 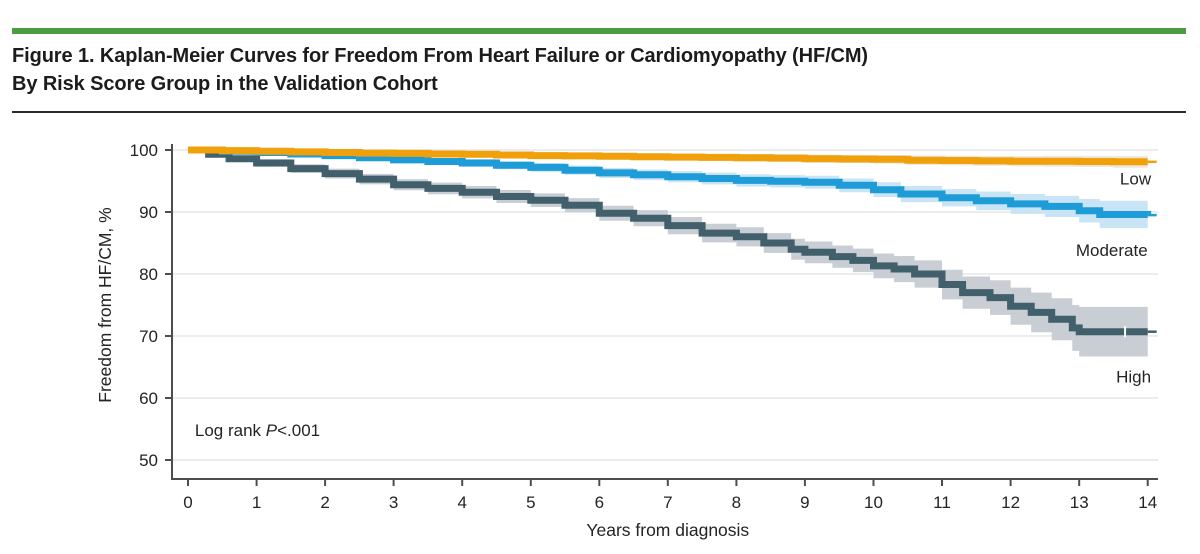 What do you see at coordinates (148, 336) in the screenshot?
I see `y-tick-label: 70` at bounding box center [148, 336].